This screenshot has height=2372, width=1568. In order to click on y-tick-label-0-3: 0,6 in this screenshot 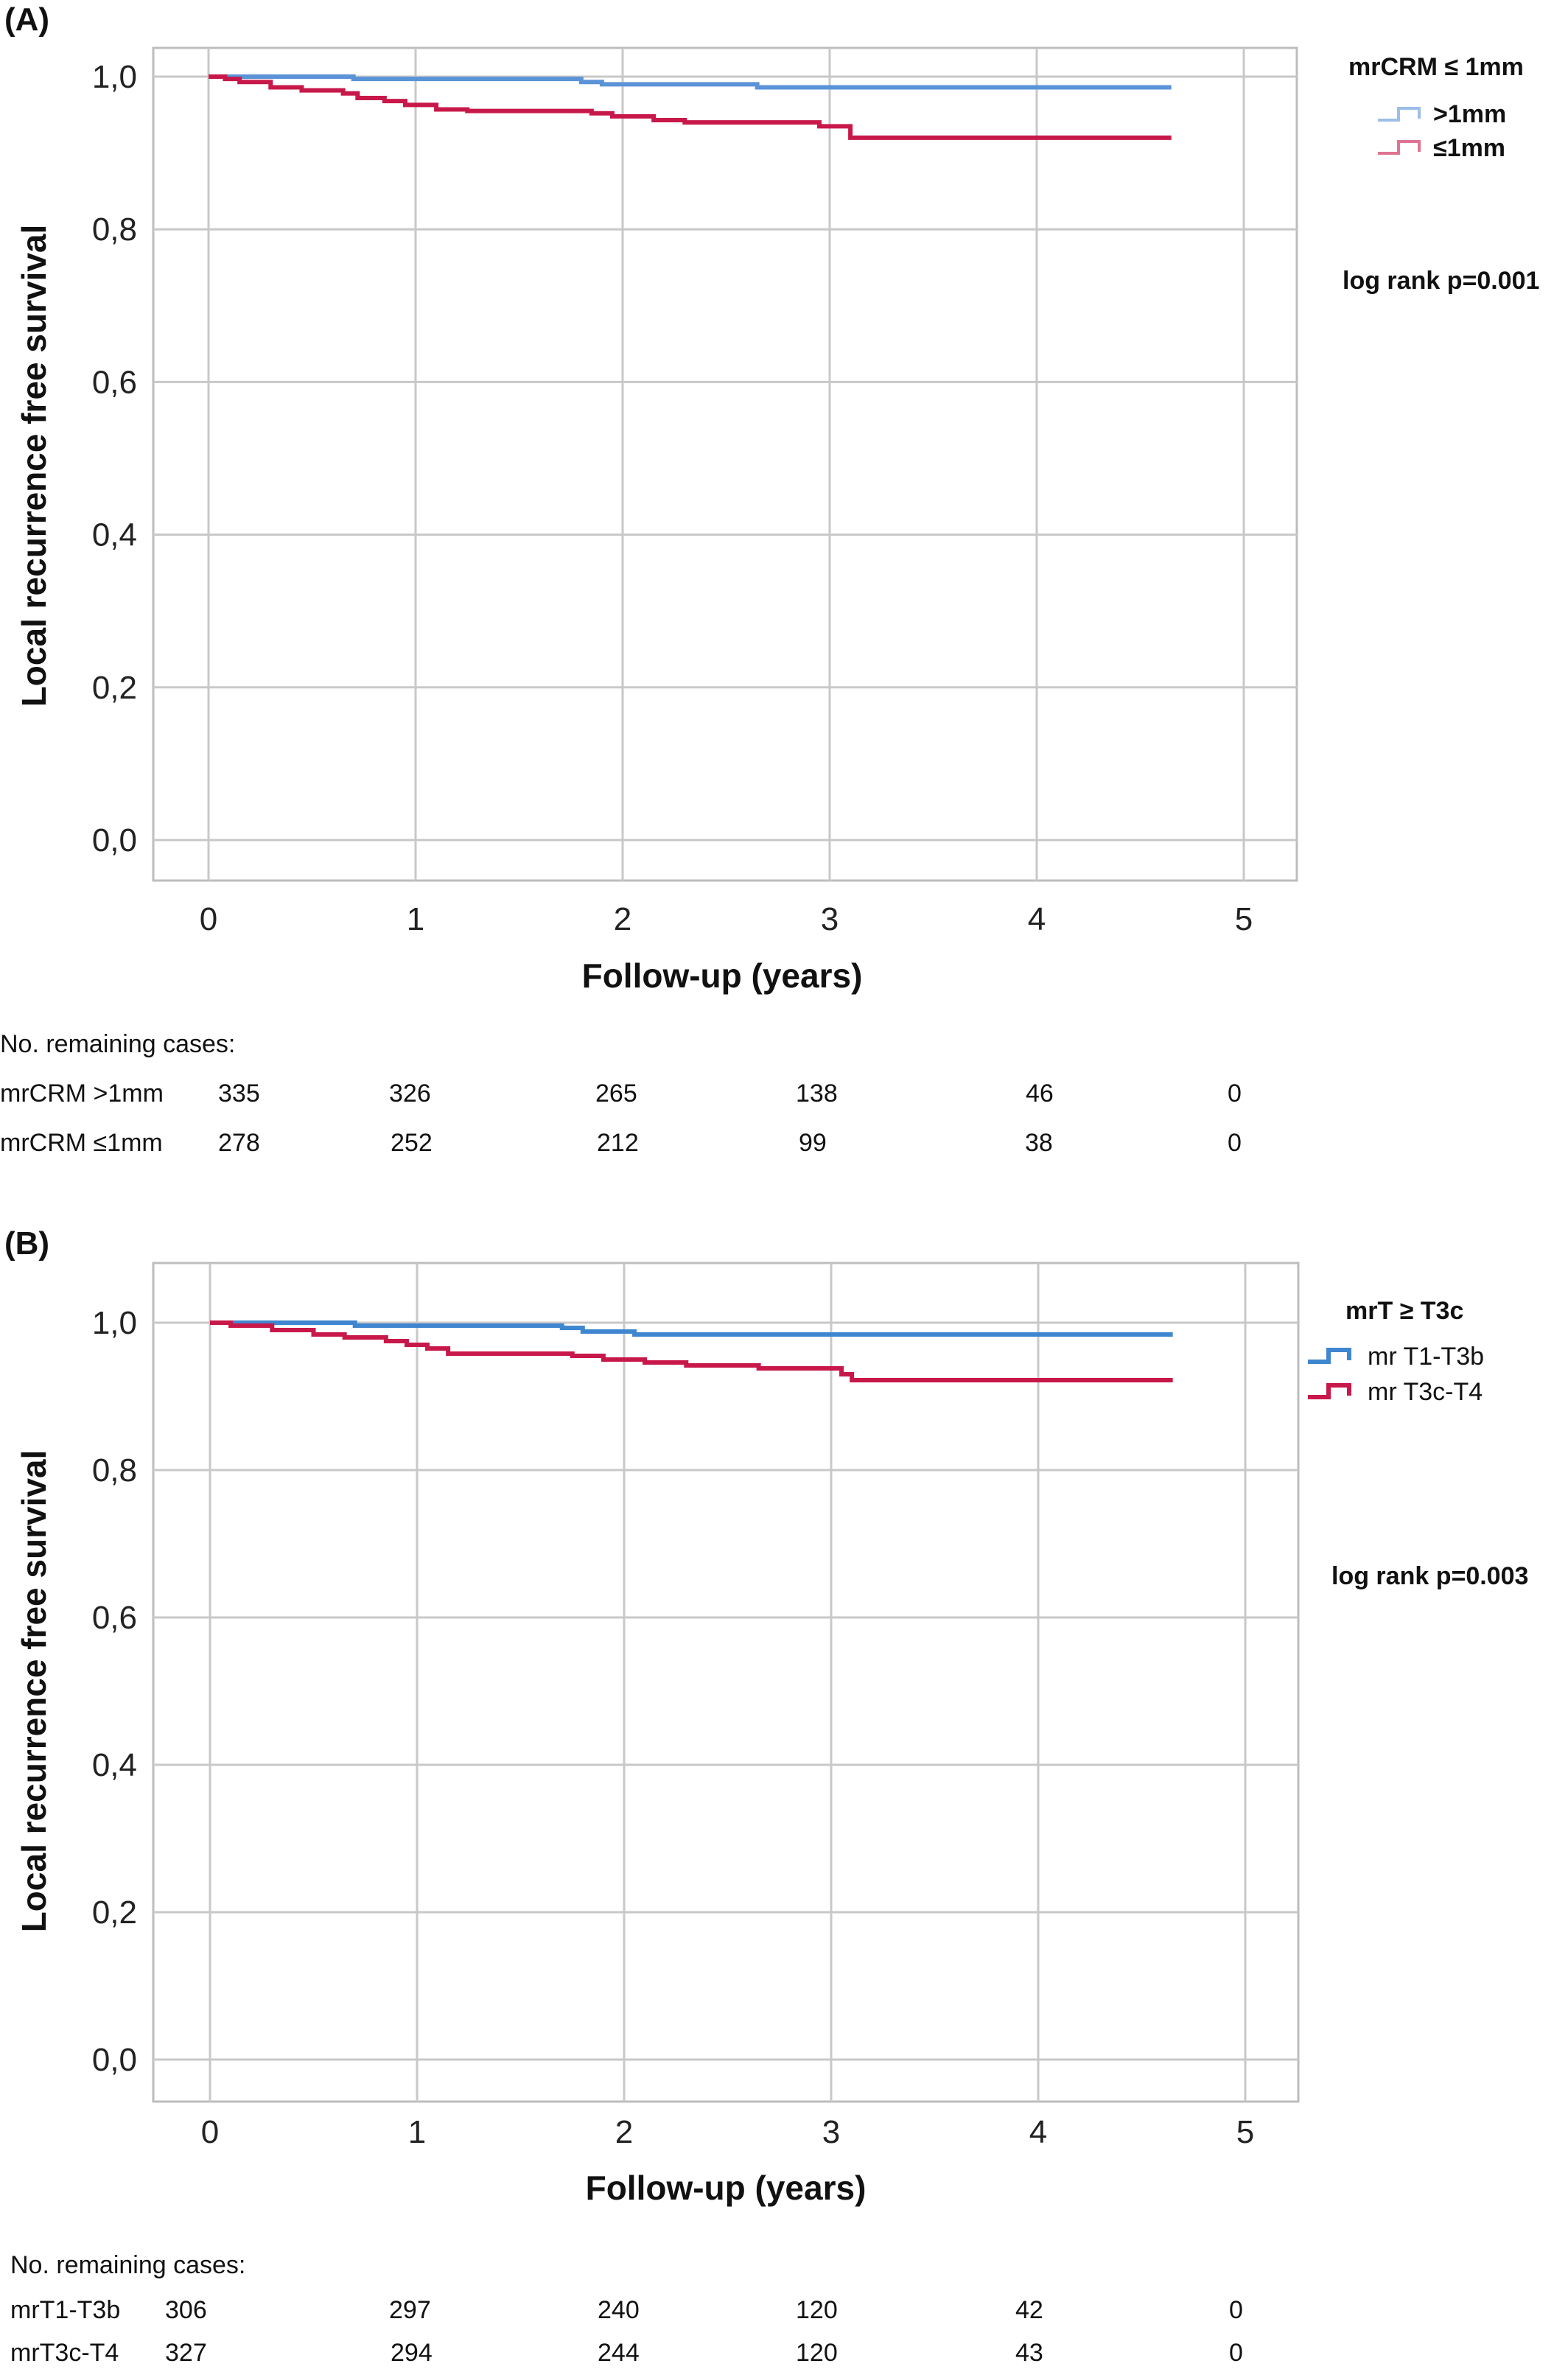, I will do `click(114, 382)`.